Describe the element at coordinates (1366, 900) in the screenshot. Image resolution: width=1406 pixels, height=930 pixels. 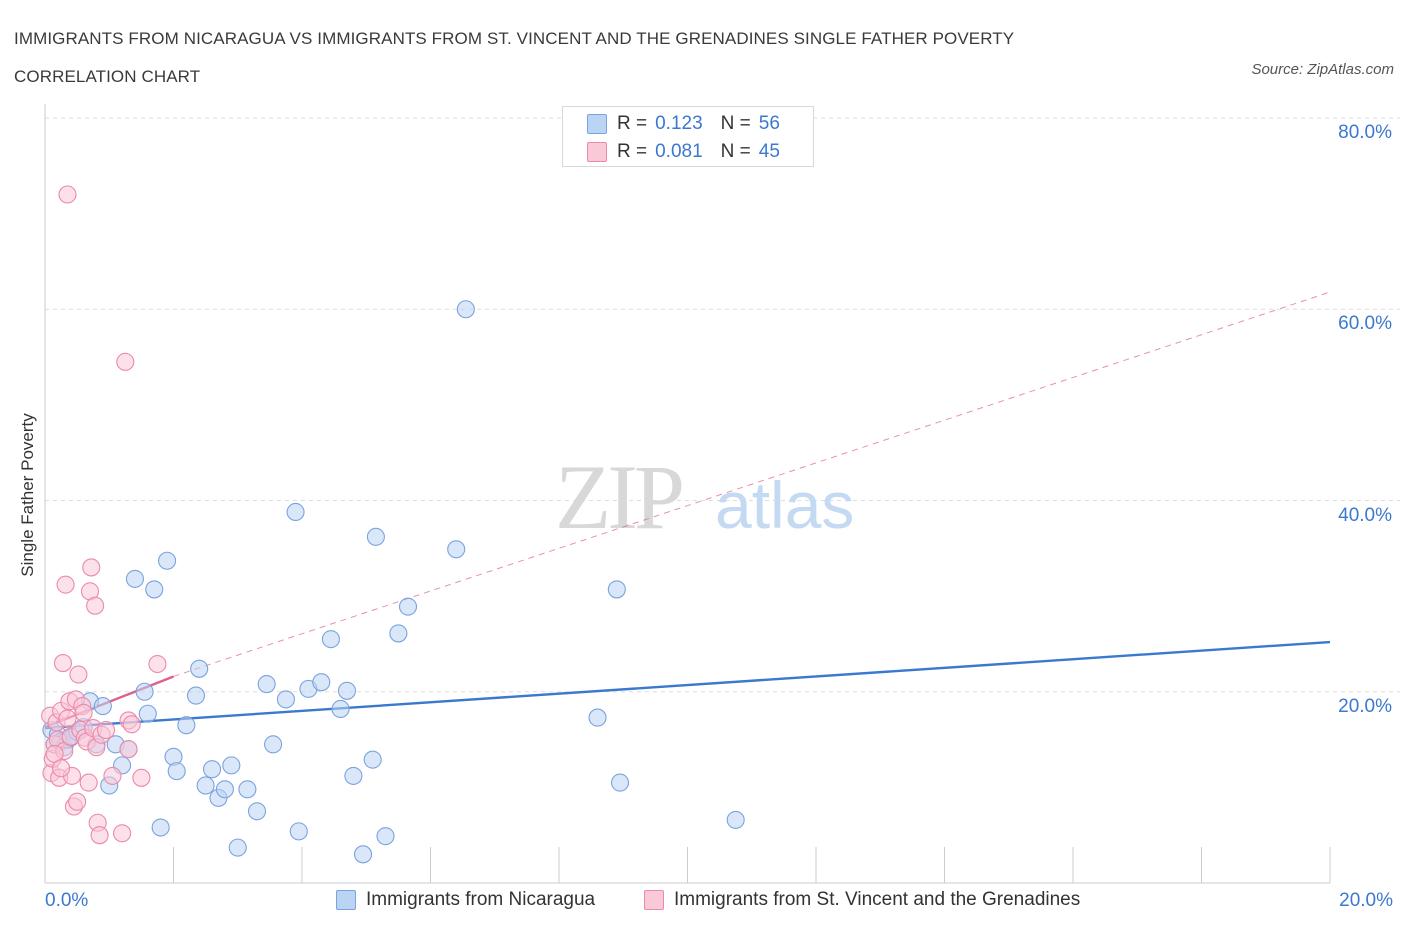
I see `x-tick-label: 20.0%` at that location.